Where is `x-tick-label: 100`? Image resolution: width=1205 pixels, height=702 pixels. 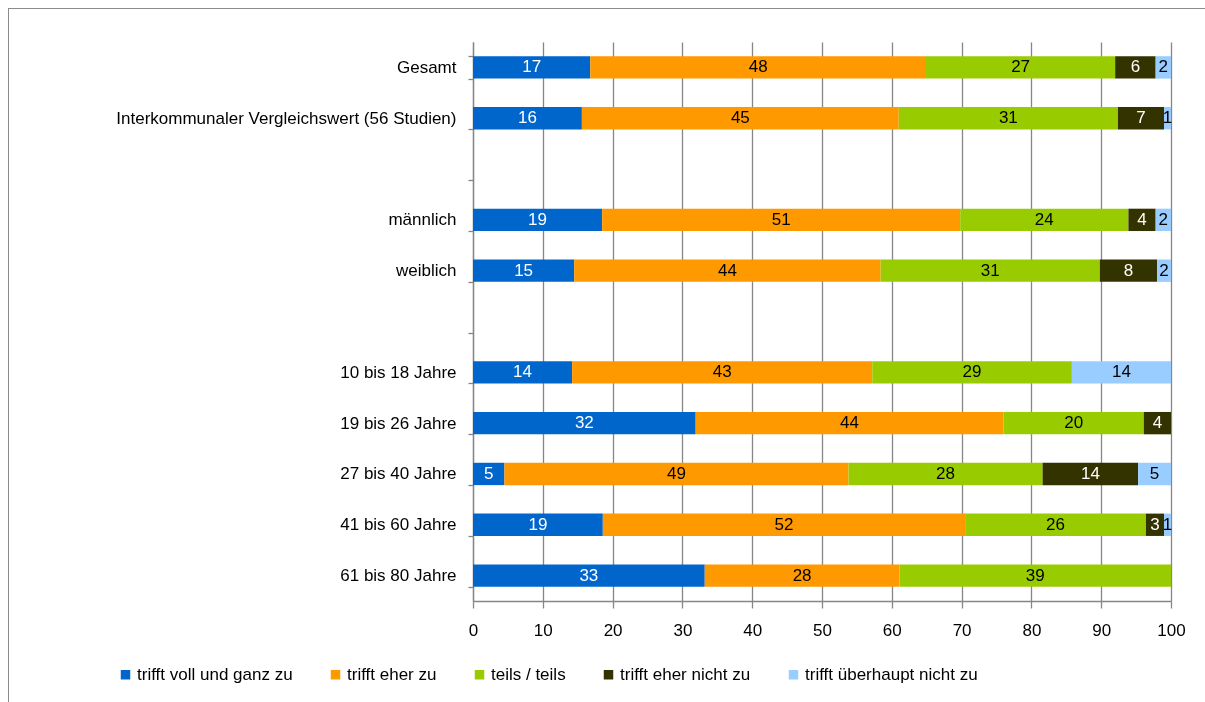
x-tick-label: 100 is located at coordinates (1171, 630).